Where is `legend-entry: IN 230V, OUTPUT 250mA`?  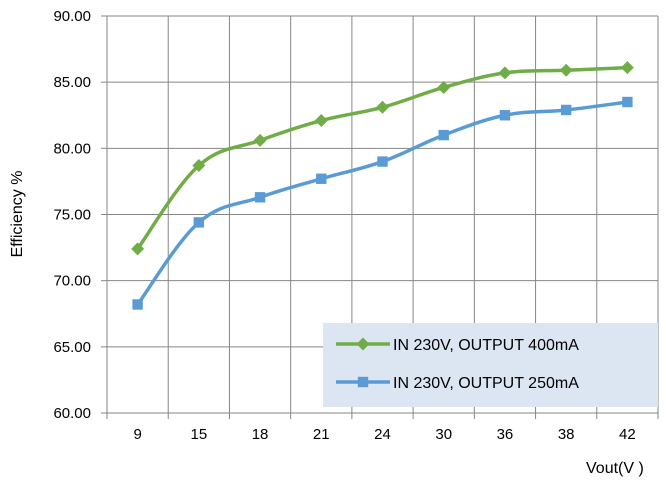
legend-entry: IN 230V, OUTPUT 250mA is located at coordinates (457, 383).